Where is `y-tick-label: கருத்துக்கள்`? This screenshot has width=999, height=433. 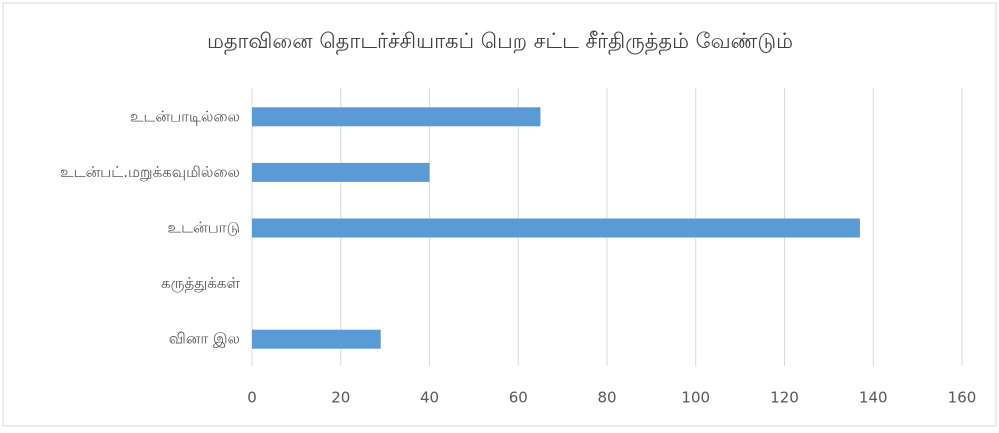 y-tick-label: கருத்துக்கள் is located at coordinates (200, 283).